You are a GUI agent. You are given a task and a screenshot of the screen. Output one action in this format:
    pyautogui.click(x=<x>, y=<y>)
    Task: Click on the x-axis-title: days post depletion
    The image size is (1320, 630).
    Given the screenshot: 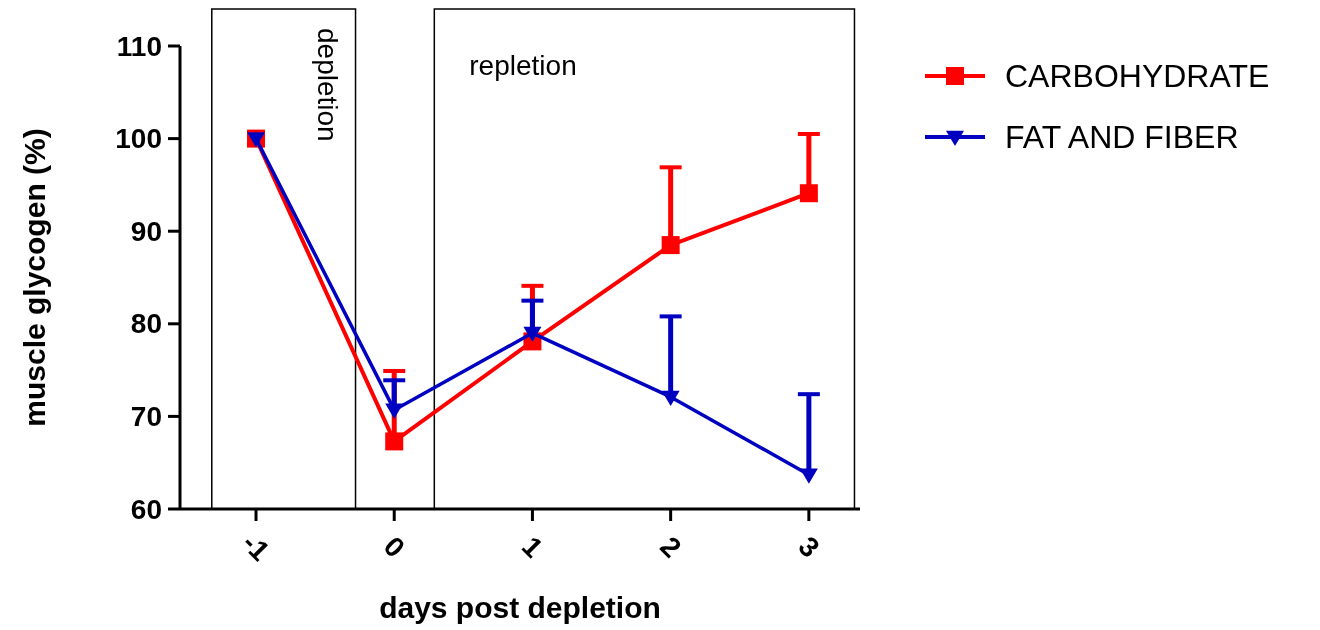 What is the action you would take?
    pyautogui.click(x=520, y=607)
    